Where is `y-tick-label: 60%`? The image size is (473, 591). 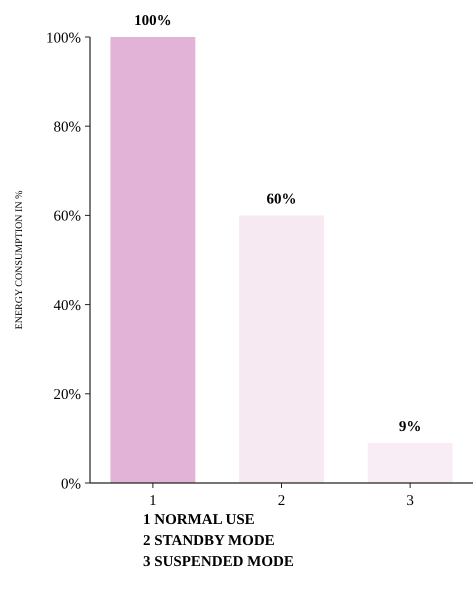 y-tick-label: 60% is located at coordinates (67, 216).